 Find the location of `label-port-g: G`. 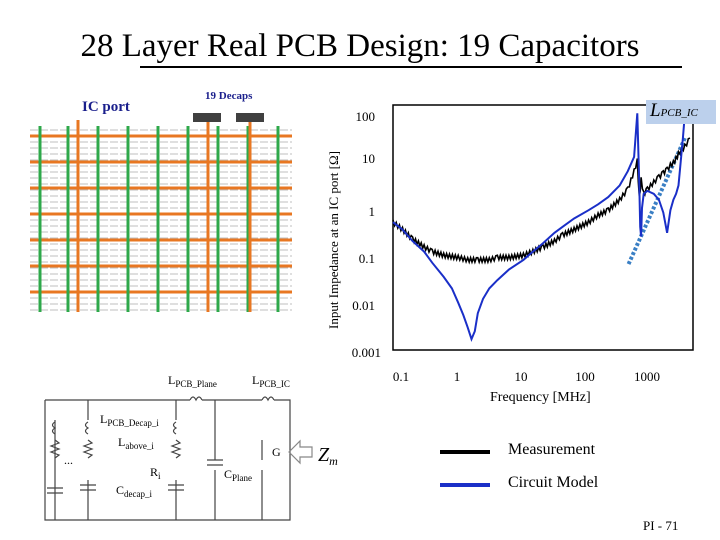

label-port-g: G is located at coordinates (276, 452).